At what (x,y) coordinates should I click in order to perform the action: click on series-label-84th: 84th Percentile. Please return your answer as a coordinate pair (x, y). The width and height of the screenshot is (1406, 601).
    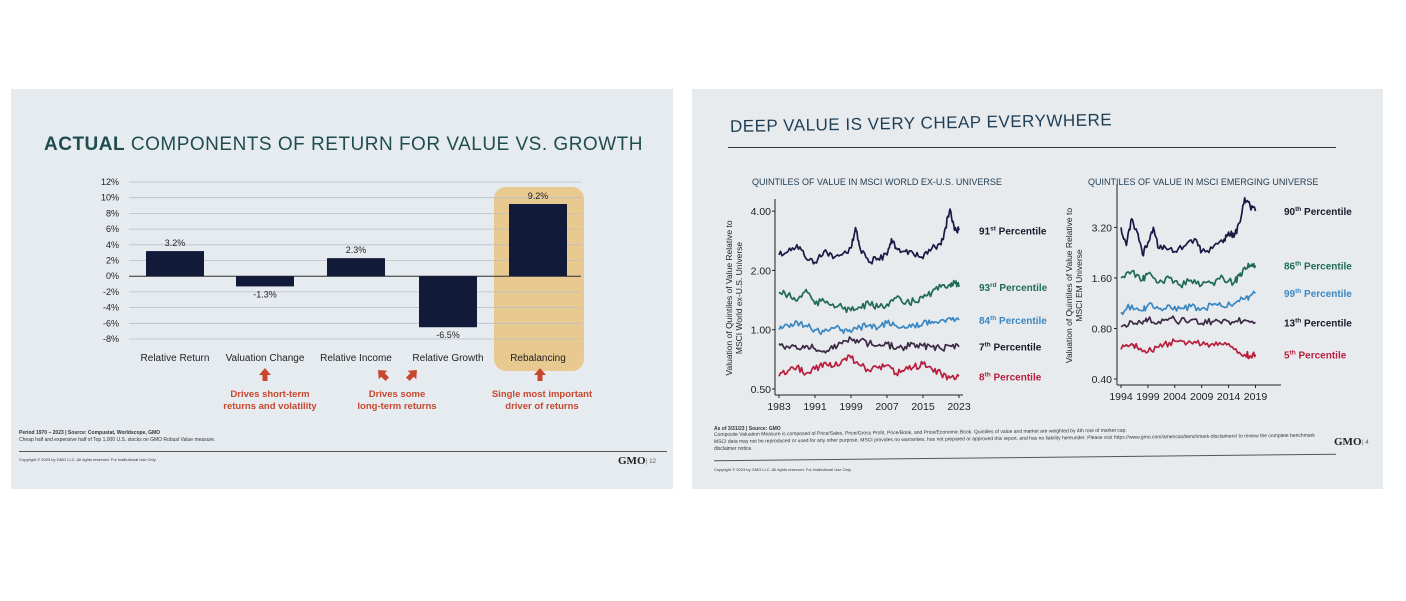
    Looking at the image, I should click on (1013, 321).